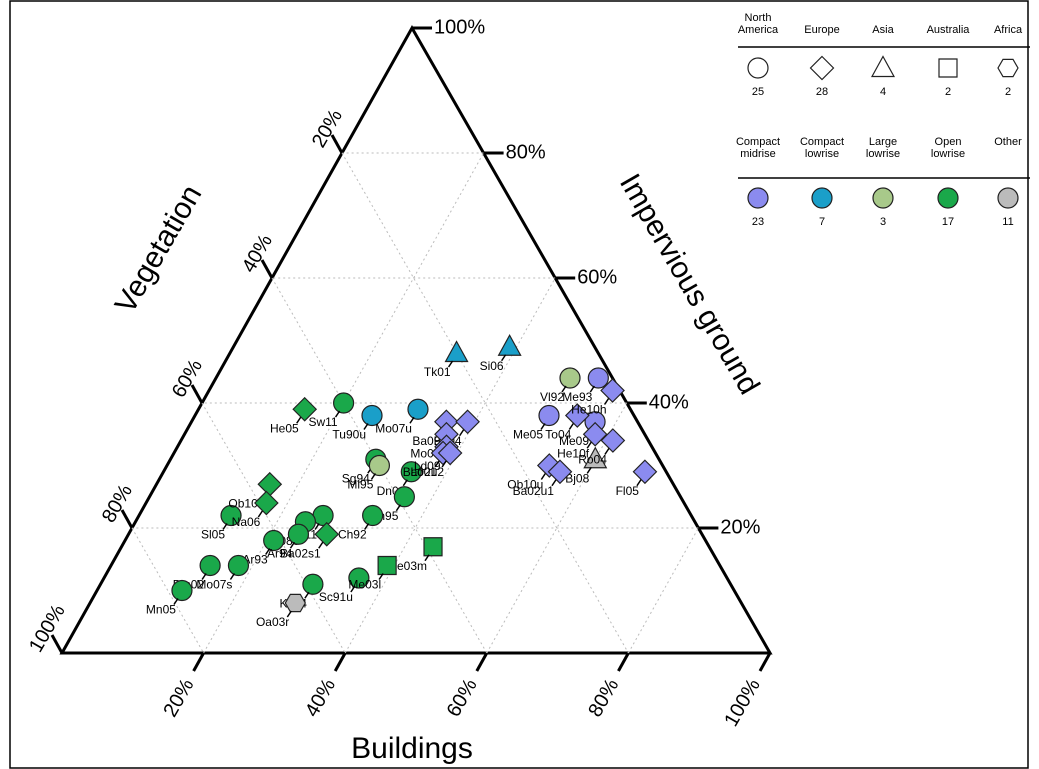 Image resolution: width=1039 pixels, height=769 pixels. What do you see at coordinates (364, 585) in the screenshot?
I see `point-label: Me03l` at bounding box center [364, 585].